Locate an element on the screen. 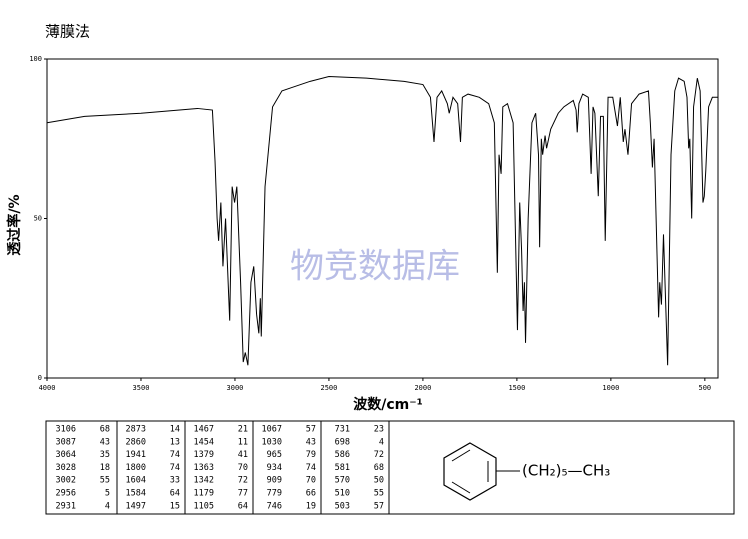 This screenshot has height=539, width=748. peak-wavenumber: 586 is located at coordinates (342, 455).